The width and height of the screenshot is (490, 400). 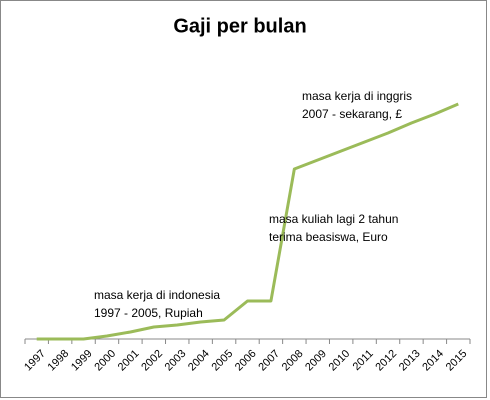 What do you see at coordinates (357, 96) in the screenshot?
I see `annotation: masa kerja di inggris` at bounding box center [357, 96].